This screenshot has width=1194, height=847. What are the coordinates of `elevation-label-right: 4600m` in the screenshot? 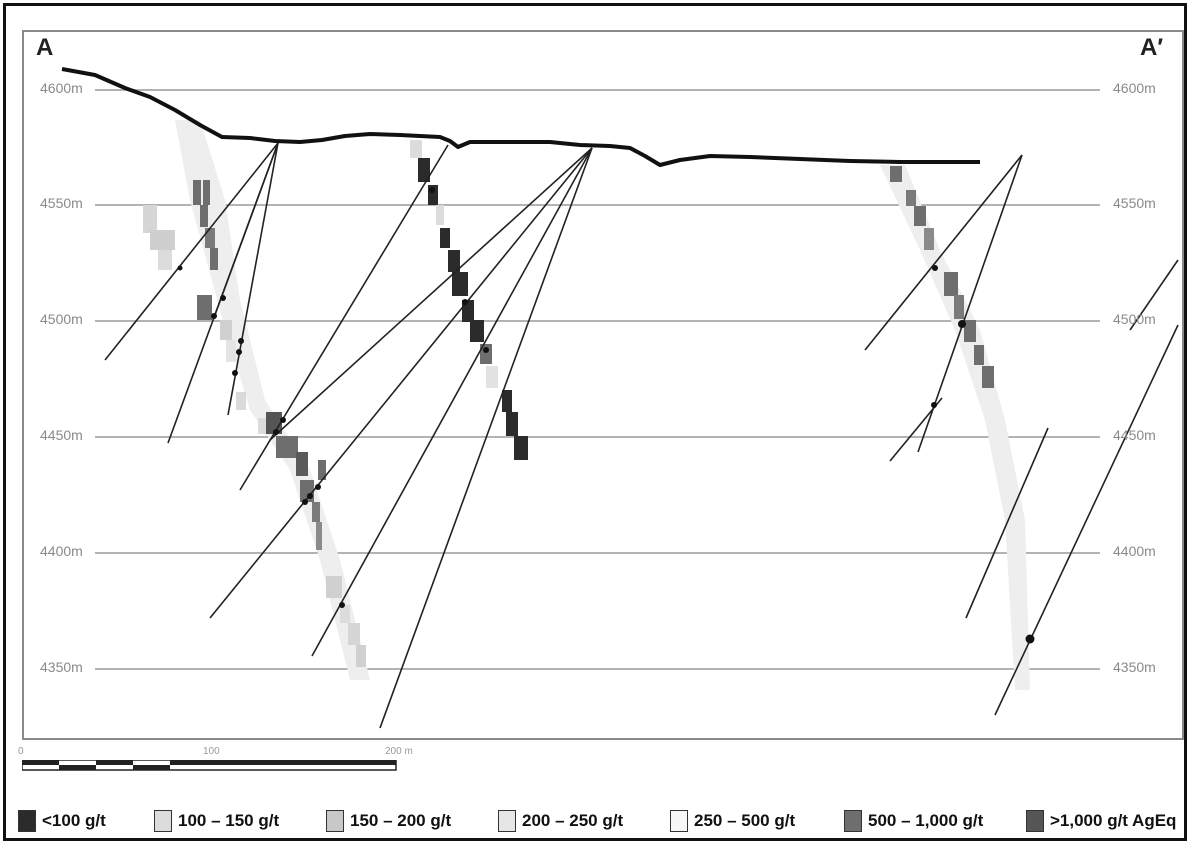 It's located at (1134, 88).